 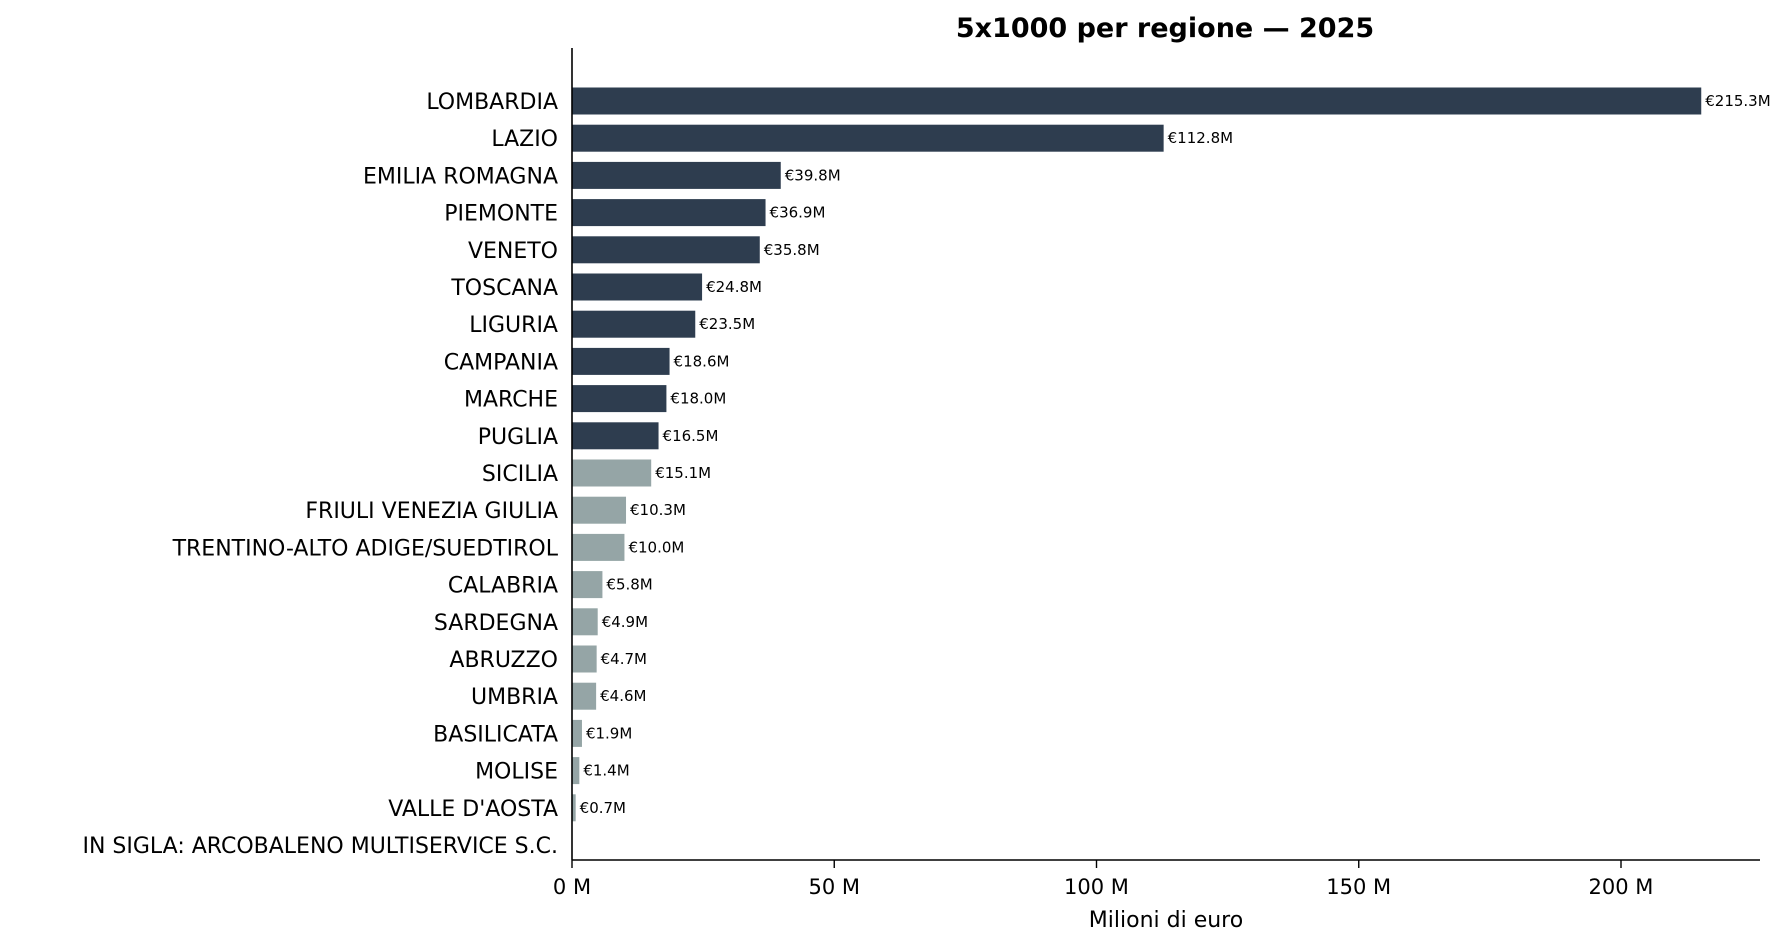 I want to click on data-label: €5.8M, so click(x=629, y=585).